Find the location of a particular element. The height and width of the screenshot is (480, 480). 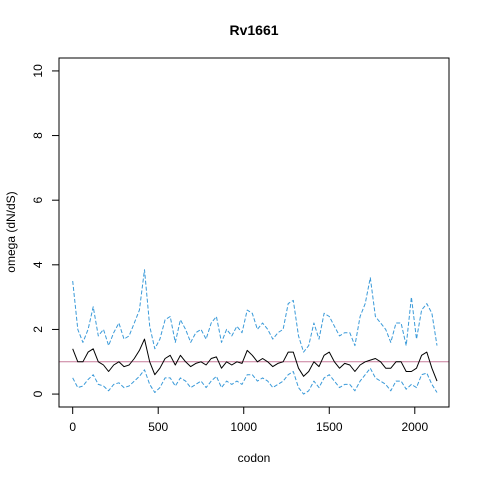

series-line-estimate is located at coordinates (255, 360).